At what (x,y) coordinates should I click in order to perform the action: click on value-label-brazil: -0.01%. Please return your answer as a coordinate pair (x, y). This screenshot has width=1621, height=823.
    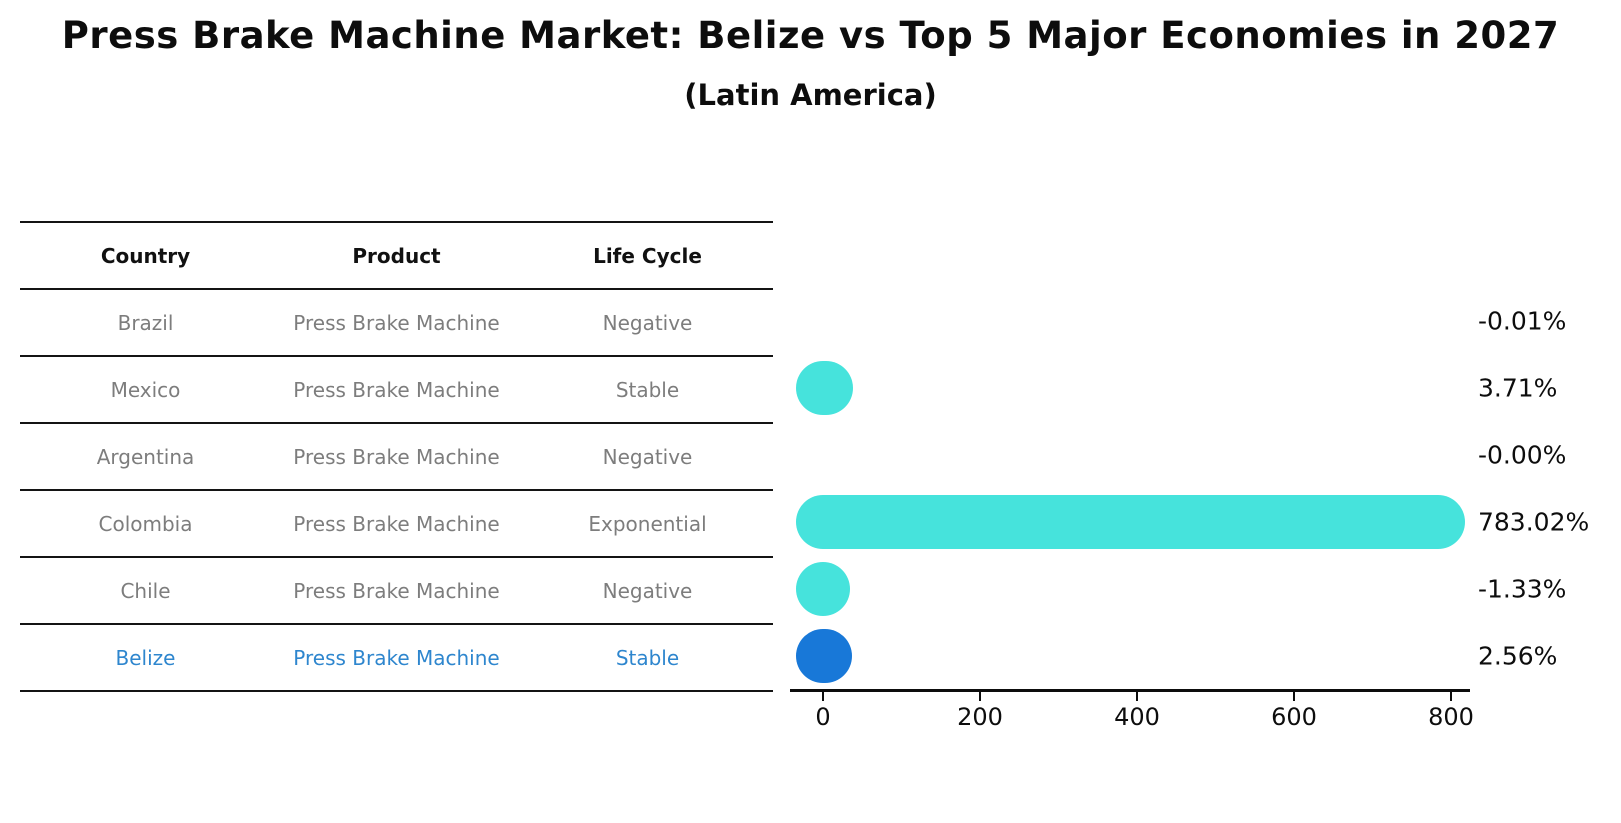
    Looking at the image, I should click on (1522, 321).